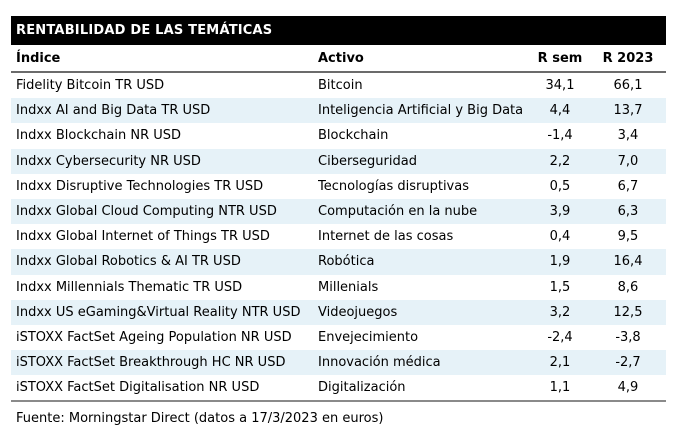 This screenshot has width=678, height=439. What do you see at coordinates (560, 262) in the screenshot?
I see `r-sem-cell: 1,9` at bounding box center [560, 262].